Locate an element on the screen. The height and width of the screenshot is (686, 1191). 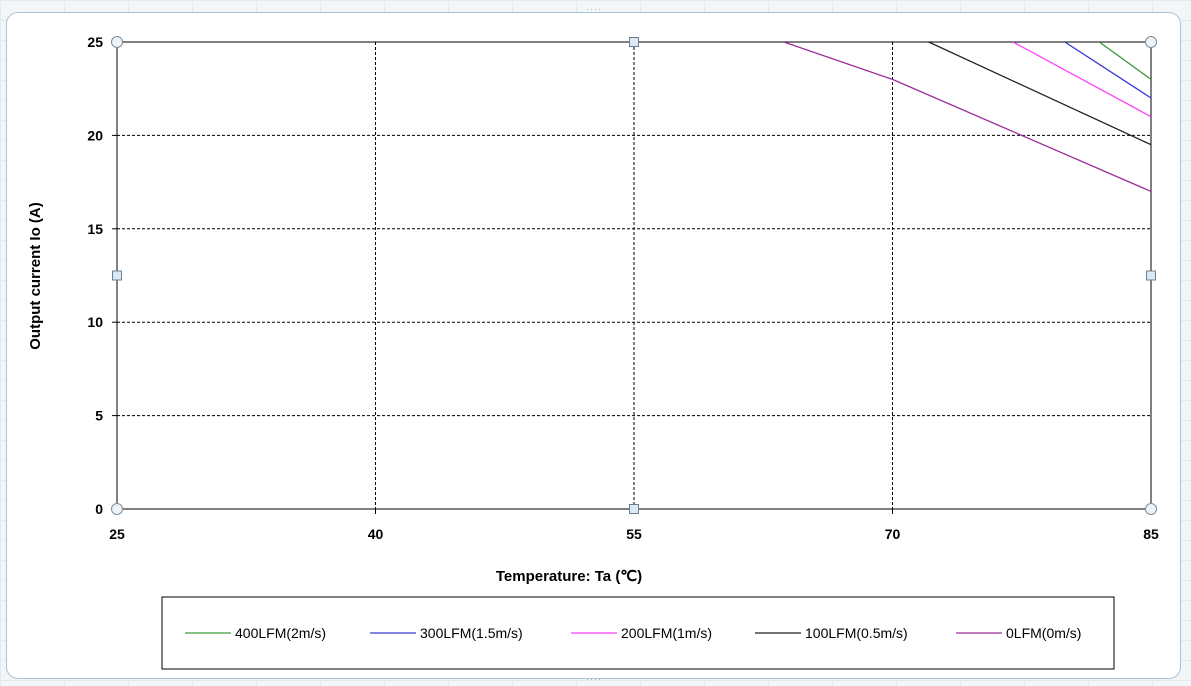
y-tick-label: 0 is located at coordinates (99, 509).